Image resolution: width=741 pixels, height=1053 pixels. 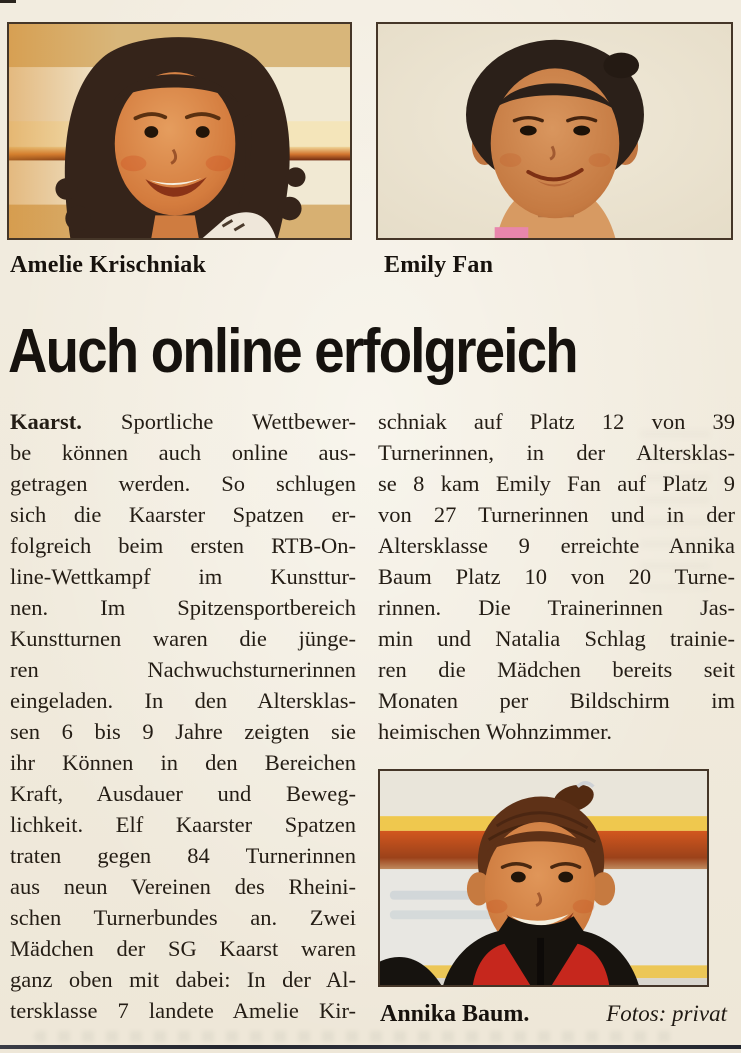 What do you see at coordinates (108, 265) in the screenshot?
I see `photo-caption-amelie: Amelie Krischniak` at bounding box center [108, 265].